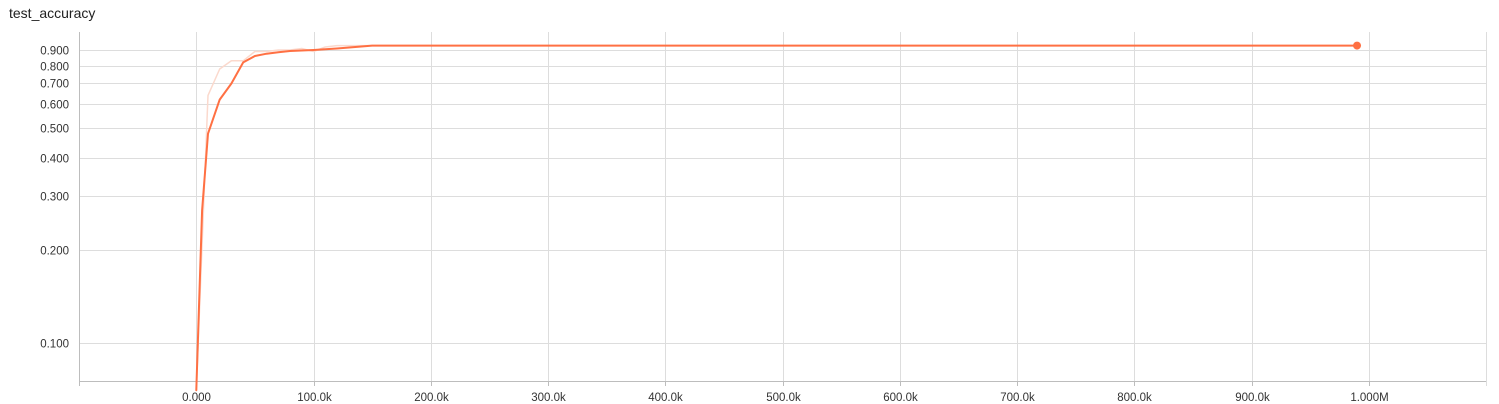 Image resolution: width=1499 pixels, height=404 pixels. I want to click on x-tick-label: 1.000M, so click(1369, 398).